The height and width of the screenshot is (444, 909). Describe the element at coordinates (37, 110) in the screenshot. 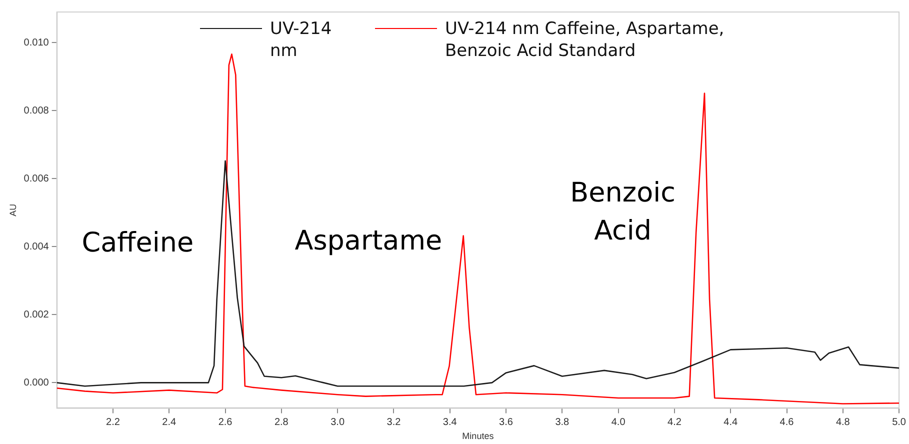

I see `y-tick-label: 0.008` at that location.